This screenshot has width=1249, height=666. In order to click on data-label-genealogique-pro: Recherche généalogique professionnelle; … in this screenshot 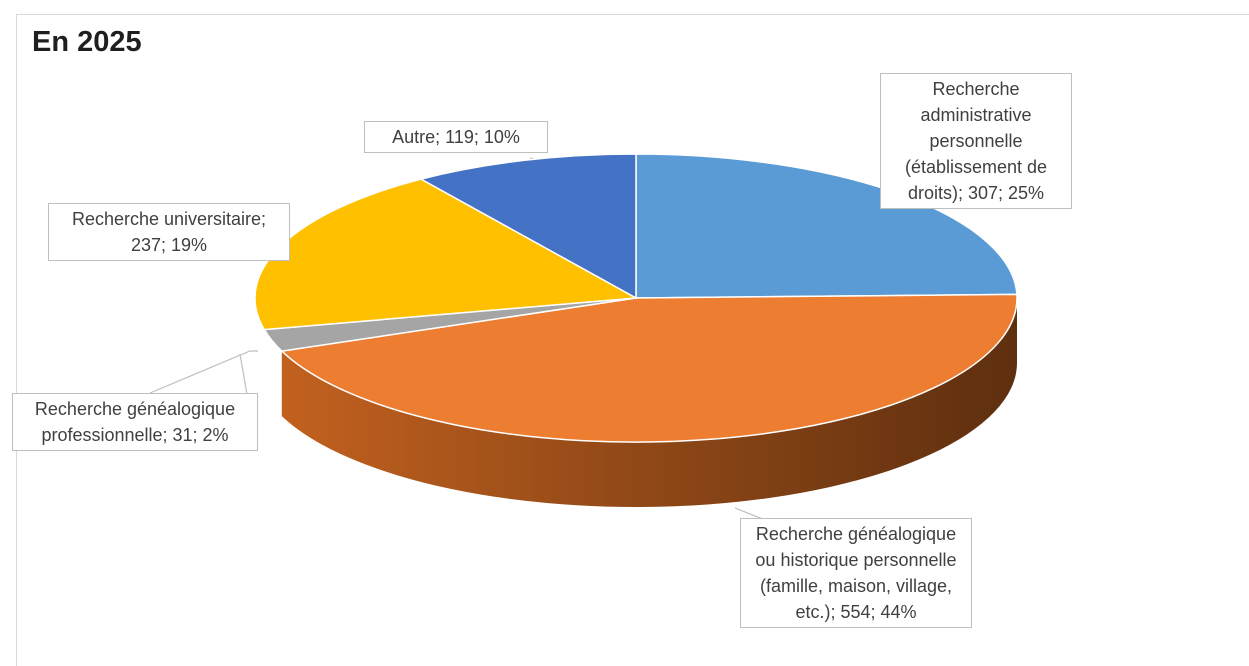, I will do `click(135, 422)`.